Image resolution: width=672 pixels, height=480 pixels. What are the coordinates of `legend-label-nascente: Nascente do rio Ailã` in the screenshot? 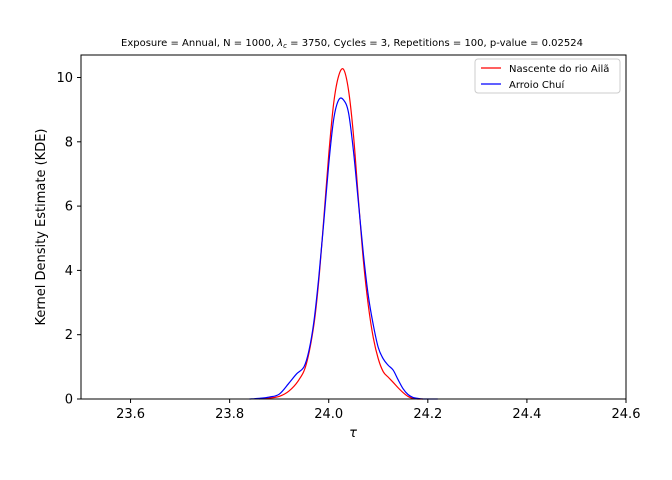 It's located at (559, 69).